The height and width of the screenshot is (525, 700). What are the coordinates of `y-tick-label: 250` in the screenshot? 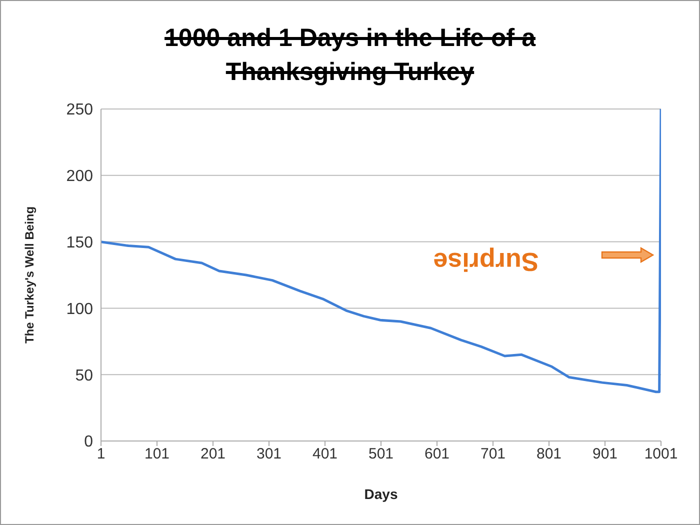 It's located at (80, 110).